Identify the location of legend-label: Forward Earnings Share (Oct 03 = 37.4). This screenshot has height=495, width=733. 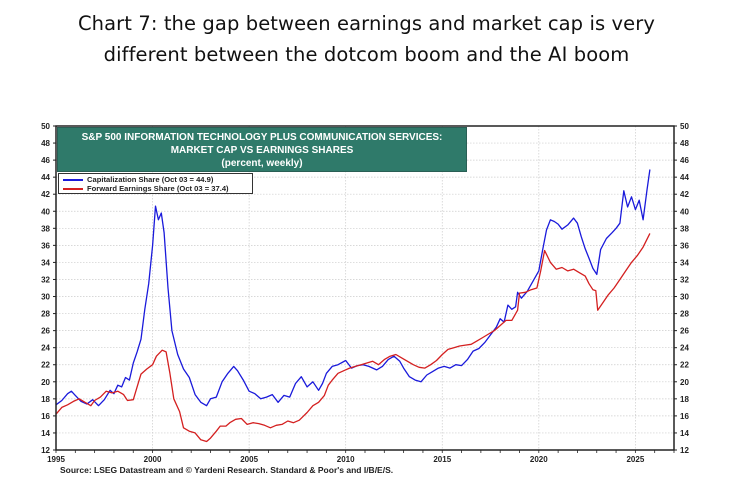
(158, 188).